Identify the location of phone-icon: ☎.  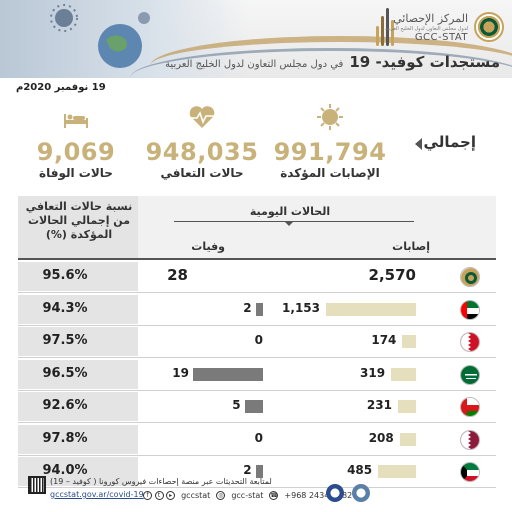
(274, 495).